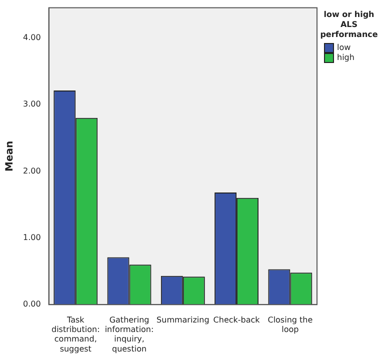 This screenshot has height=357, width=383. What do you see at coordinates (32, 171) in the screenshot?
I see `y-tick-label: 2.00` at bounding box center [32, 171].